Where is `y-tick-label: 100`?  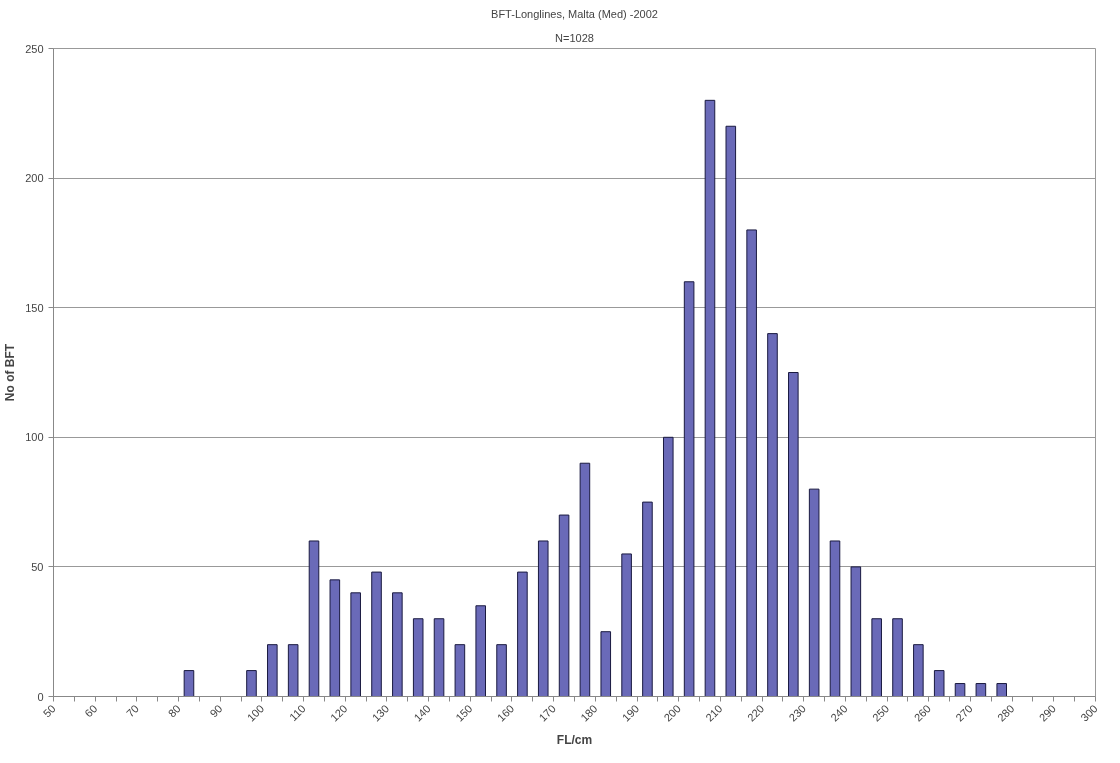 y-tick-label: 100 is located at coordinates (34, 437).